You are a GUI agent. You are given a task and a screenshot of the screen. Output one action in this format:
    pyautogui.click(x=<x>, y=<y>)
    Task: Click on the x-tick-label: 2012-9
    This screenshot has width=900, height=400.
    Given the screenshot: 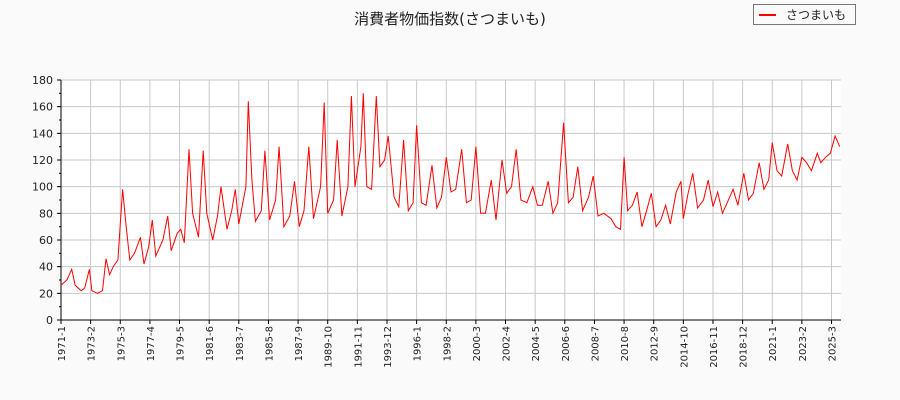 What is the action you would take?
    pyautogui.click(x=655, y=343)
    